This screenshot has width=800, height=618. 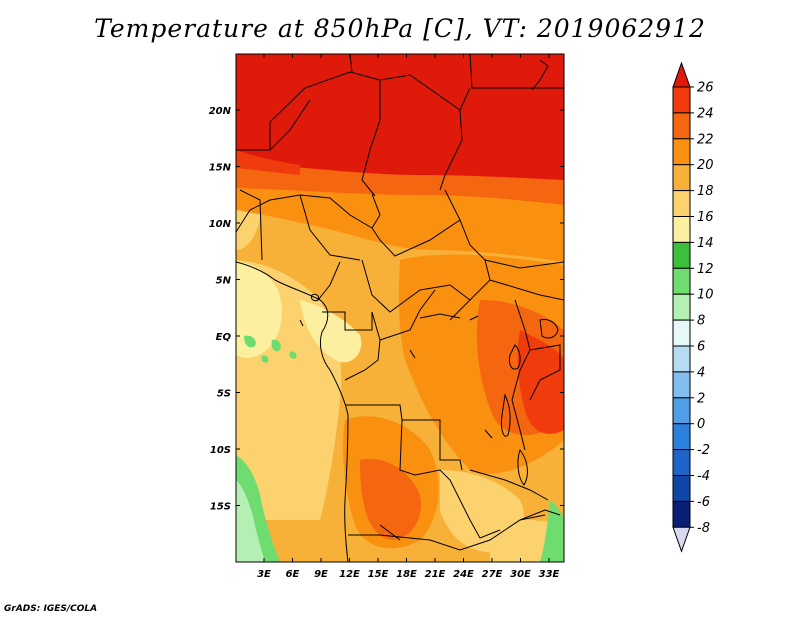 What do you see at coordinates (264, 574) in the screenshot?
I see `lon-label: 3E` at bounding box center [264, 574].